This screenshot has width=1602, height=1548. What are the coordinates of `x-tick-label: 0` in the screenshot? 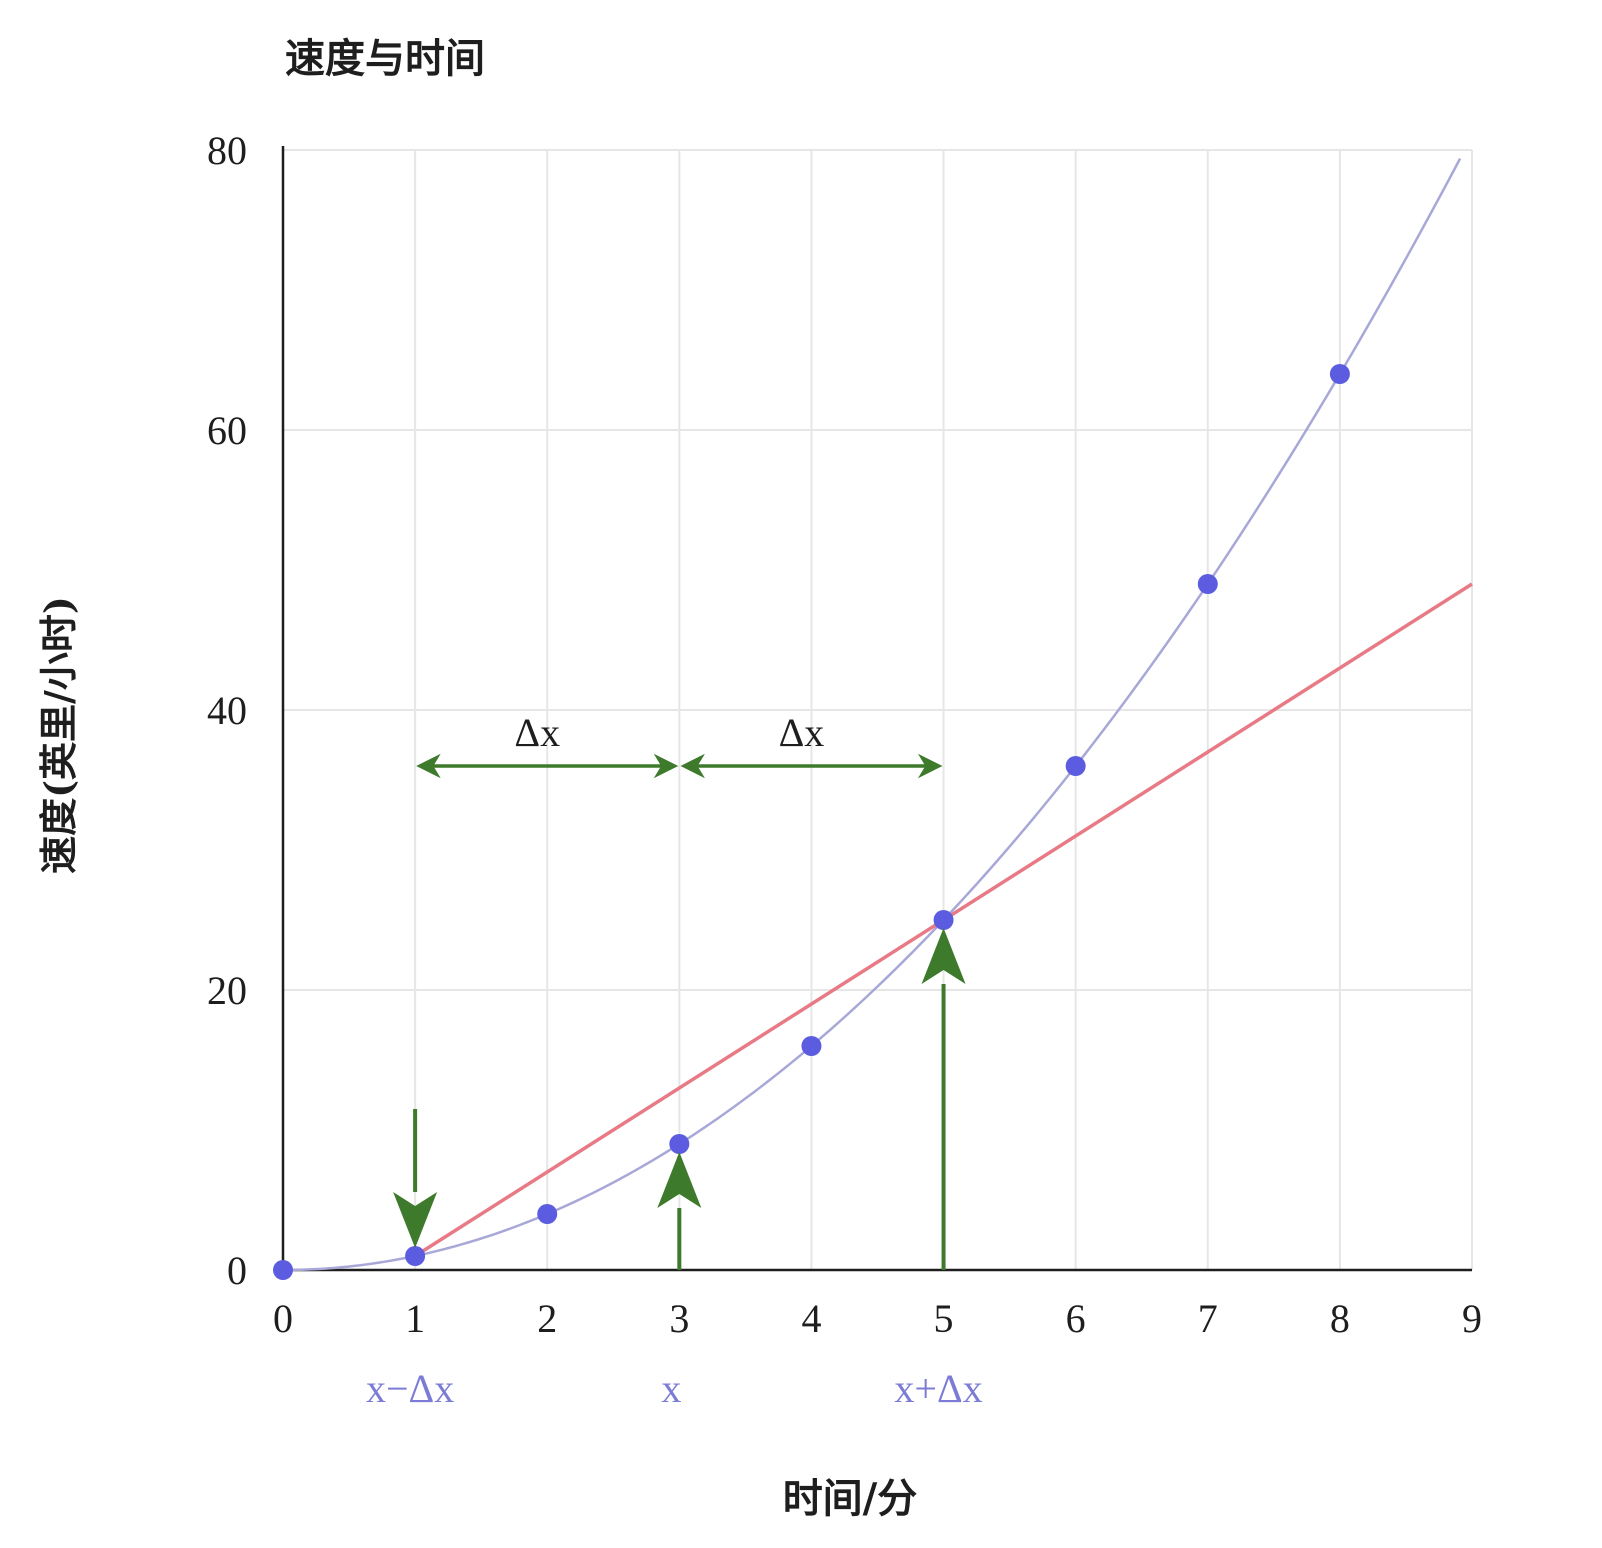 It's located at (283, 1318).